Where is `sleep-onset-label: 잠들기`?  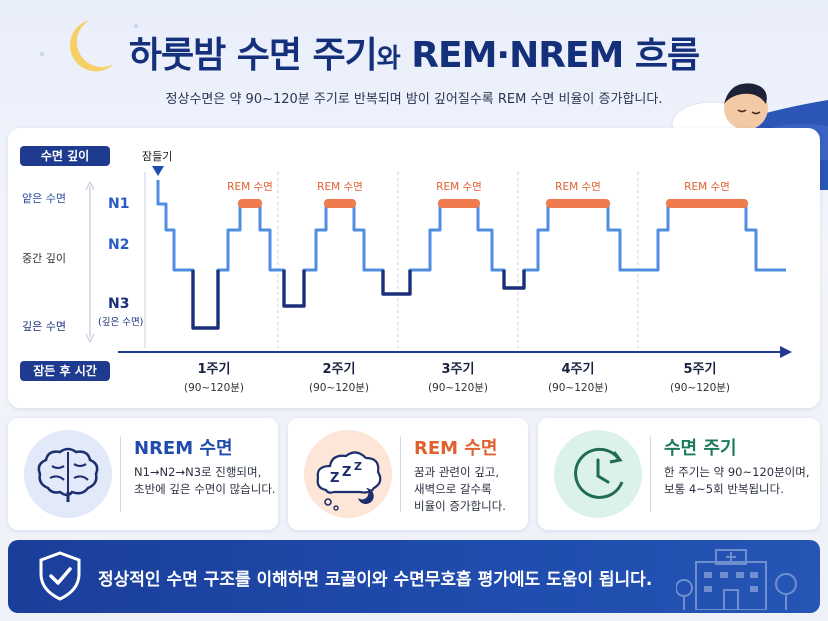 sleep-onset-label: 잠들기 is located at coordinates (157, 156).